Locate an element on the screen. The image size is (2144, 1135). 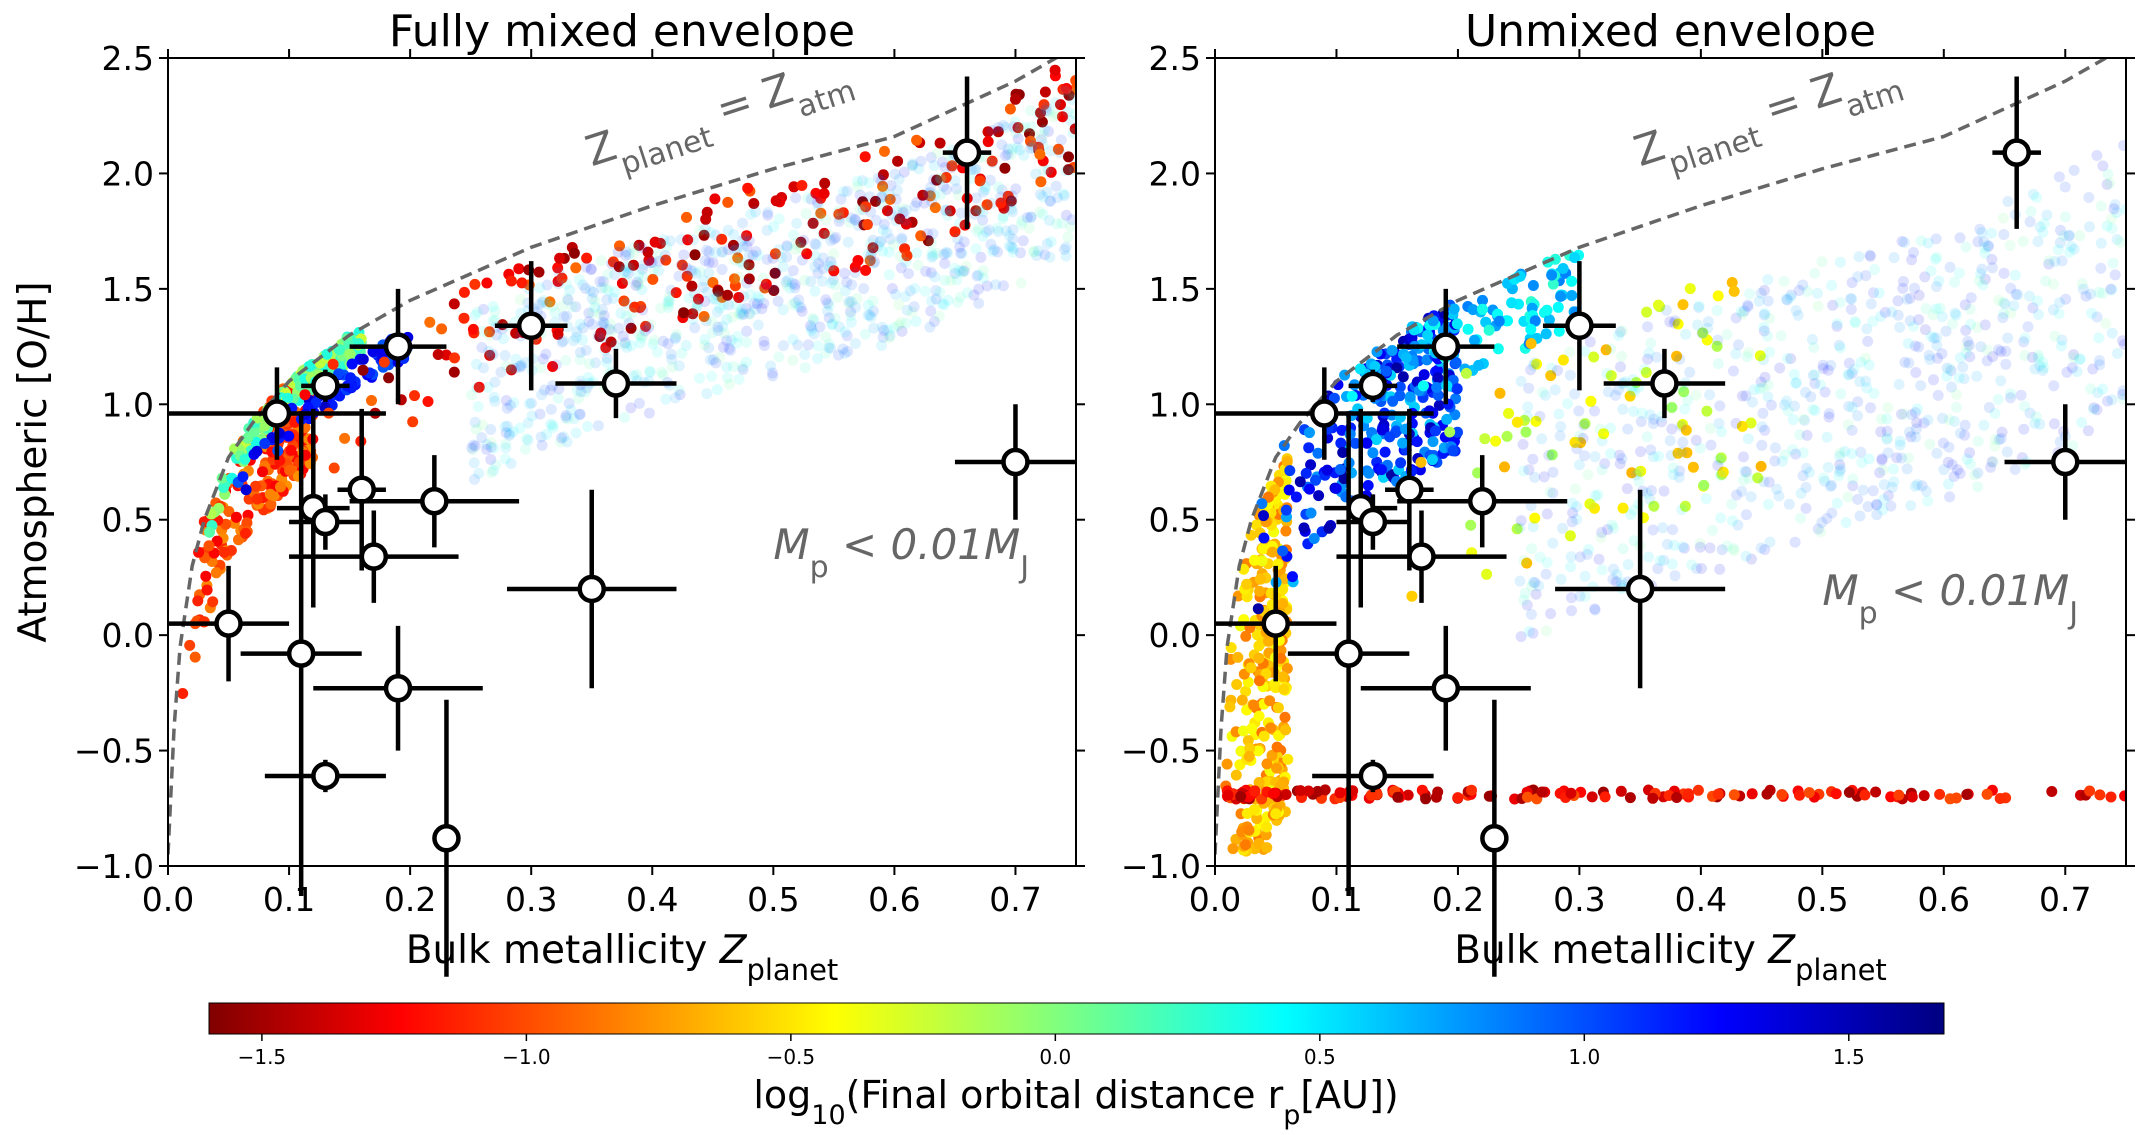
y-tick-label: −1.0 is located at coordinates (1161, 866).